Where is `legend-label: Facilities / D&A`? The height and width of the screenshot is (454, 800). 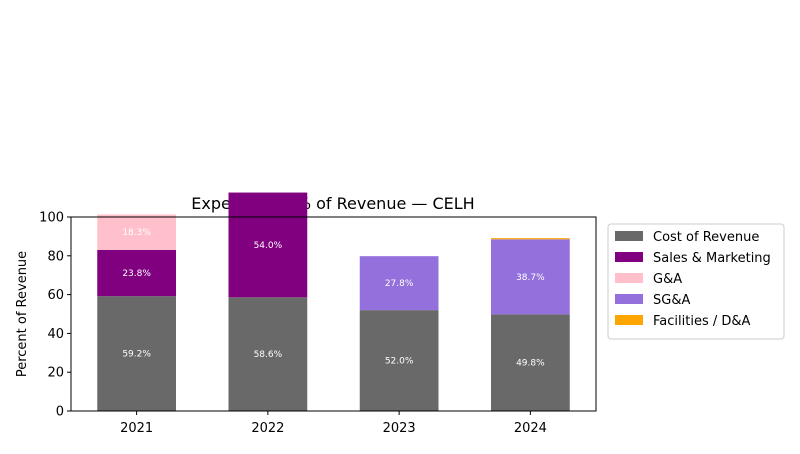 legend-label: Facilities / D&A is located at coordinates (702, 321).